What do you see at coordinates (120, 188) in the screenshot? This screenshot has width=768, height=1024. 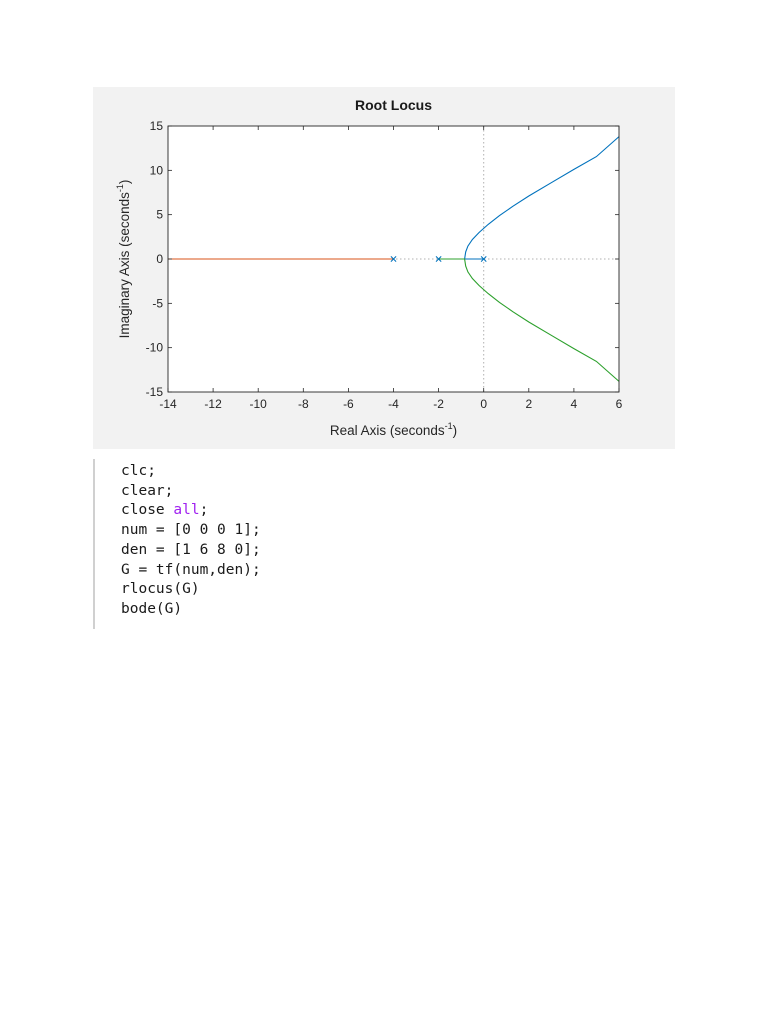 I see `y-axis-label-sup: -1` at bounding box center [120, 188].